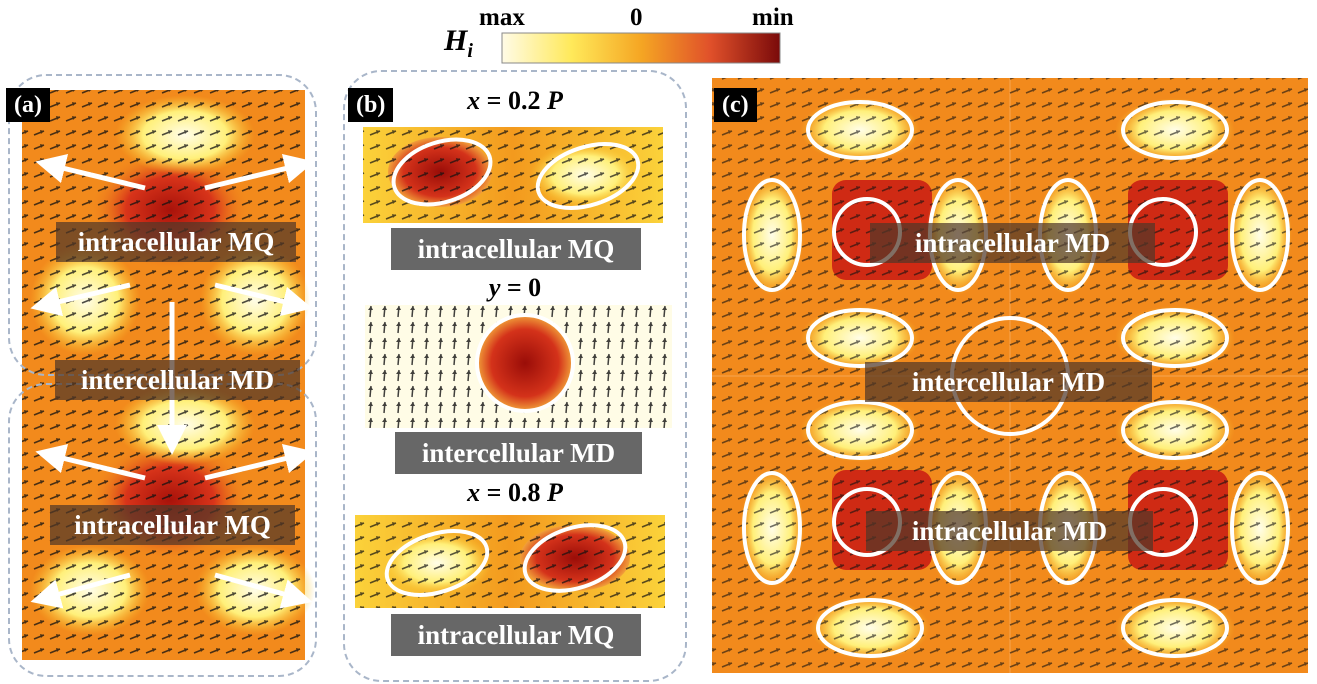 This screenshot has height=684, width=1317. What do you see at coordinates (773, 17) in the screenshot?
I see `colorbar-min-label: min` at bounding box center [773, 17].